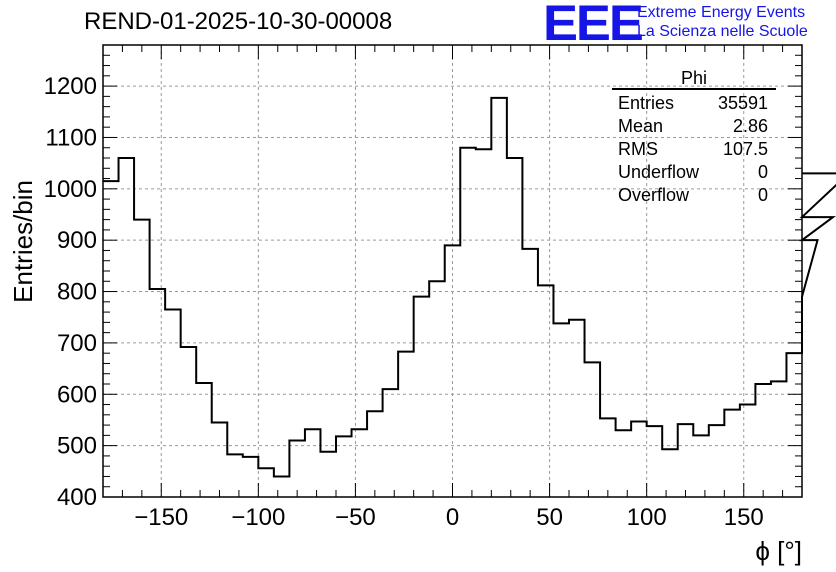 Image resolution: width=836 pixels, height=572 pixels. Describe the element at coordinates (70, 189) in the screenshot. I see `y-tick-label: 1000` at that location.